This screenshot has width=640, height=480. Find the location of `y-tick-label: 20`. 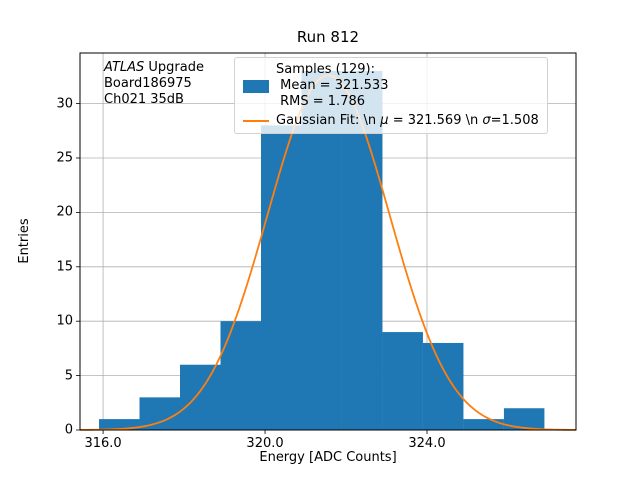

y-tick-label: 20 is located at coordinates (64, 212).